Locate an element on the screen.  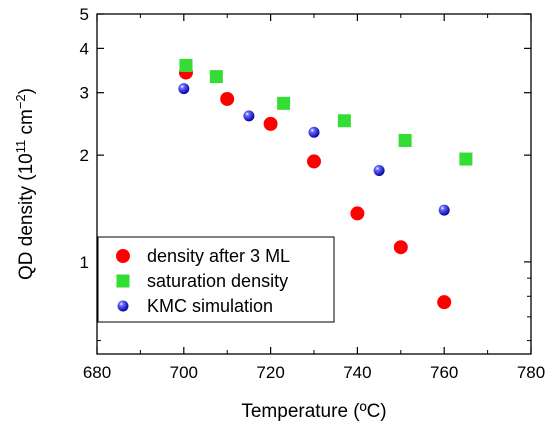
x-tick-label: 760 is located at coordinates (444, 372).